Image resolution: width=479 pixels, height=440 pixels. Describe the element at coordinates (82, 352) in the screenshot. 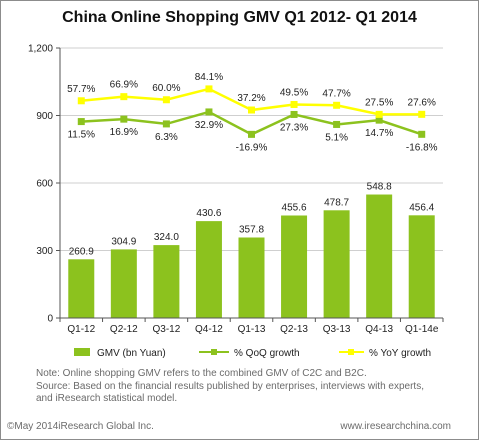

I see `legend-swatch-gmv` at that location.